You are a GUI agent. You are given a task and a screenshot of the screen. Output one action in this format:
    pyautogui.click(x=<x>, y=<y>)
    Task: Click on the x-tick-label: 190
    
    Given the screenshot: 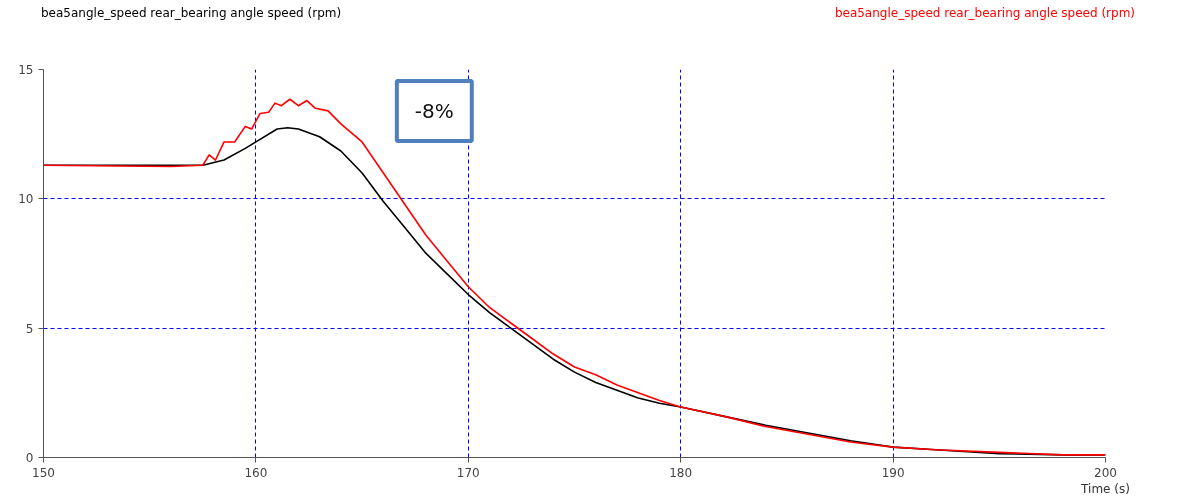 What is the action you would take?
    pyautogui.click(x=893, y=472)
    